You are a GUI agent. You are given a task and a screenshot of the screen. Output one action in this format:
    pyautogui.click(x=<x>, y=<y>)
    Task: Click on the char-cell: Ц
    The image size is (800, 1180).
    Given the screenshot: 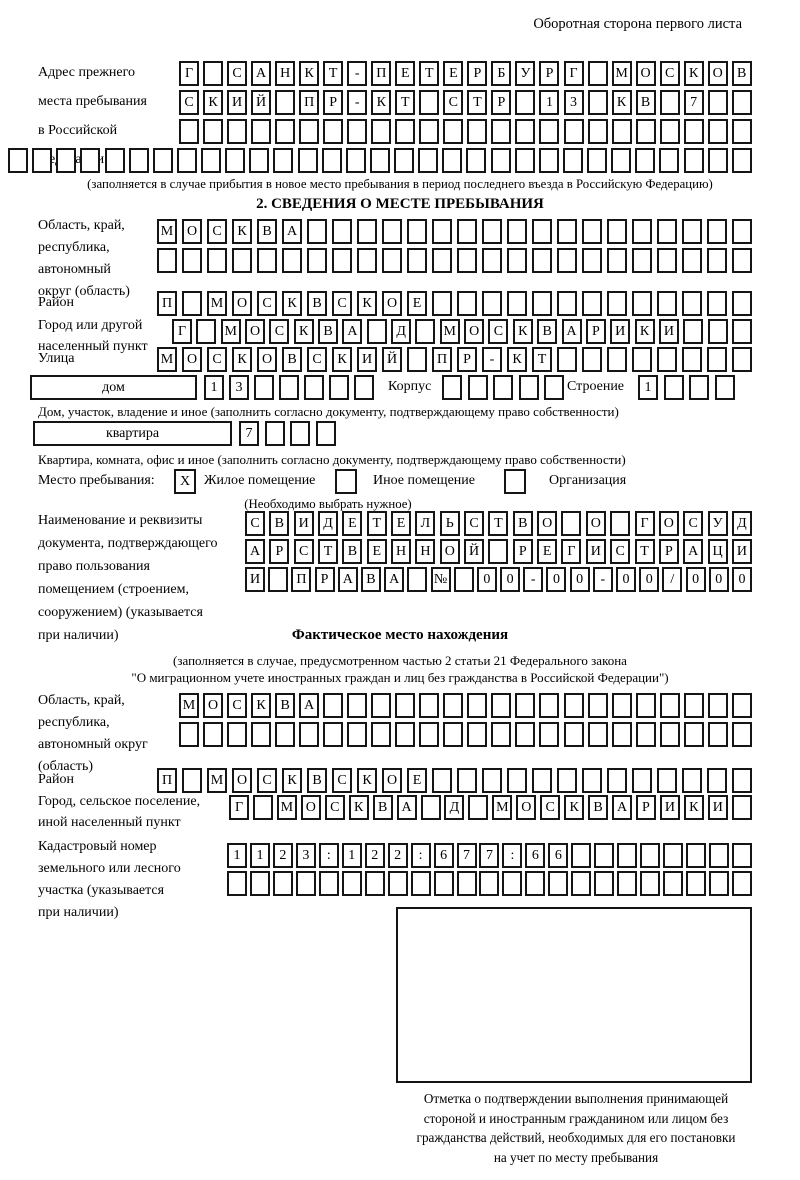 What is the action you would take?
    pyautogui.click(x=717, y=551)
    